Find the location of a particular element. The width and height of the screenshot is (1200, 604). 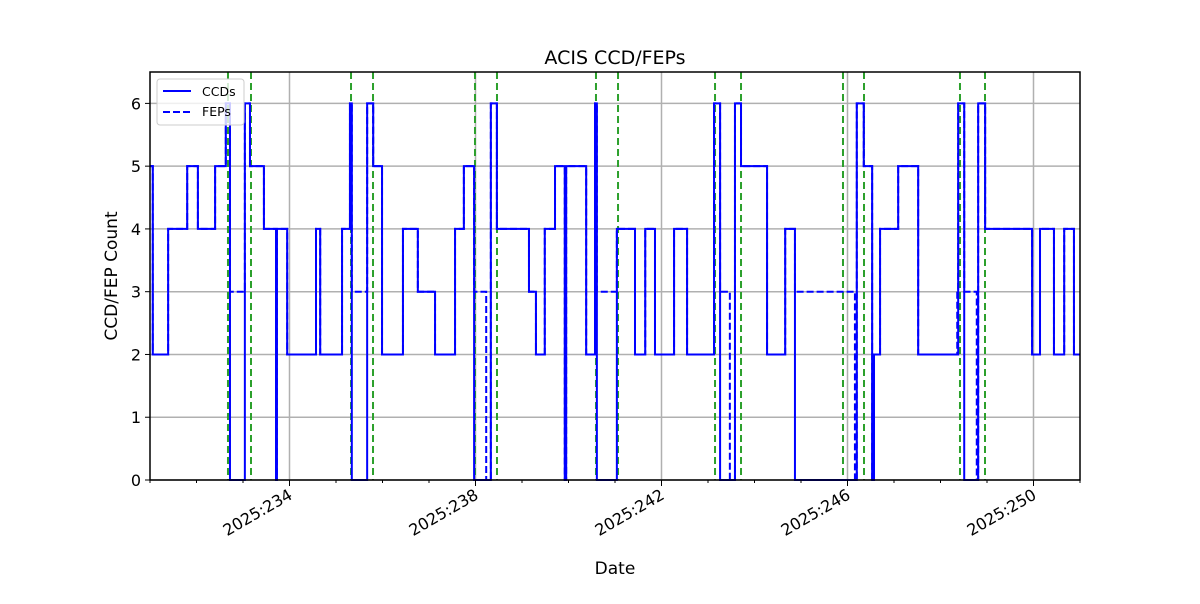

y-tick-label: 3 is located at coordinates (136, 292).